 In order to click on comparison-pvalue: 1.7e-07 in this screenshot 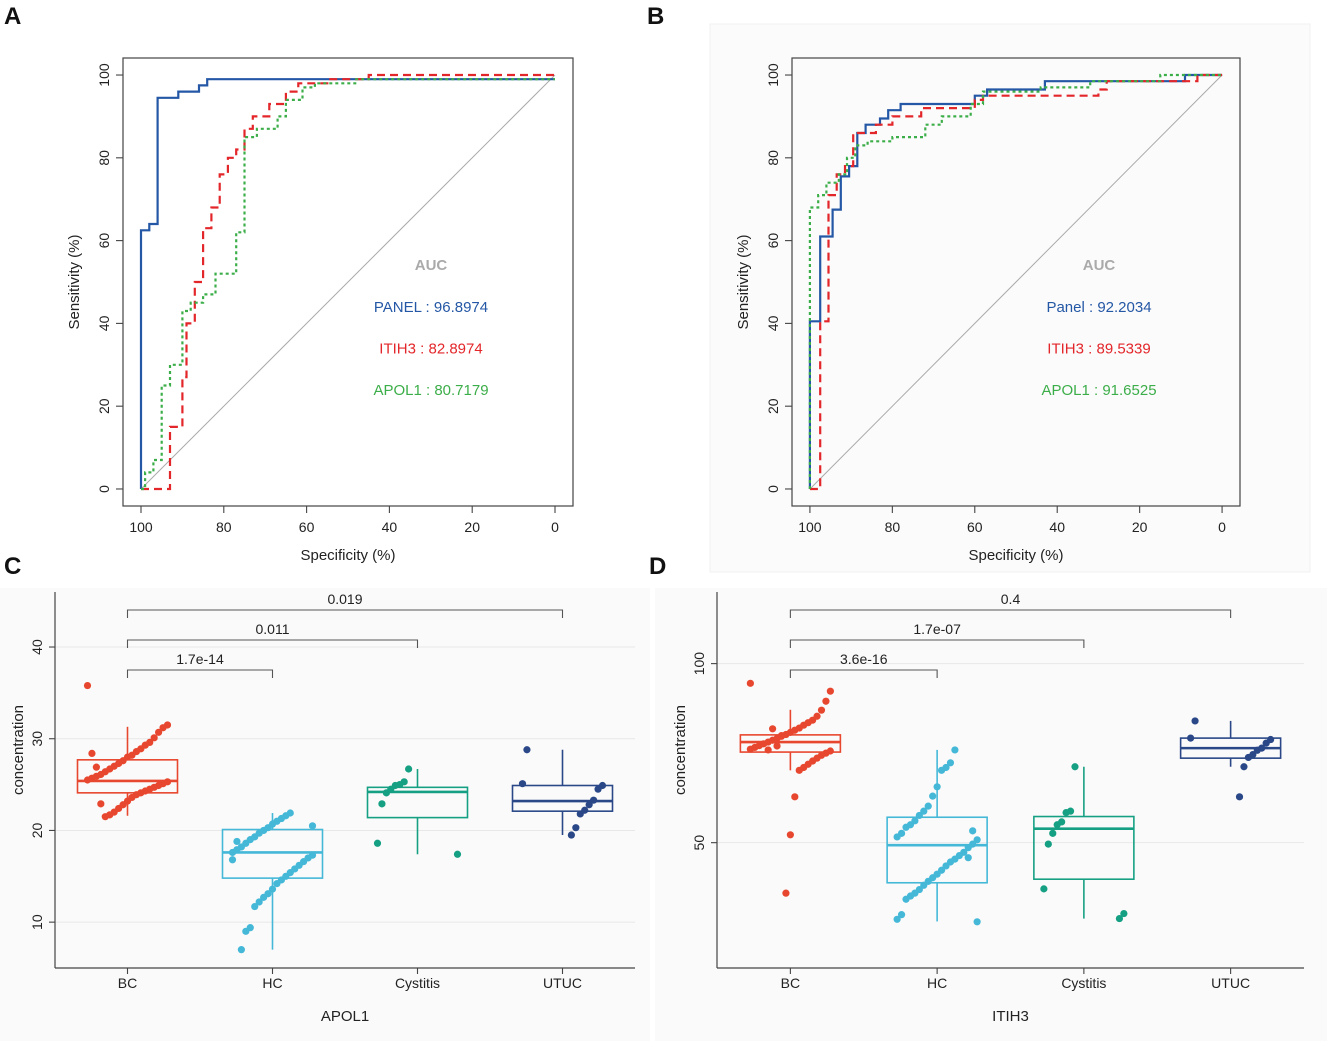, I will do `click(937, 629)`.